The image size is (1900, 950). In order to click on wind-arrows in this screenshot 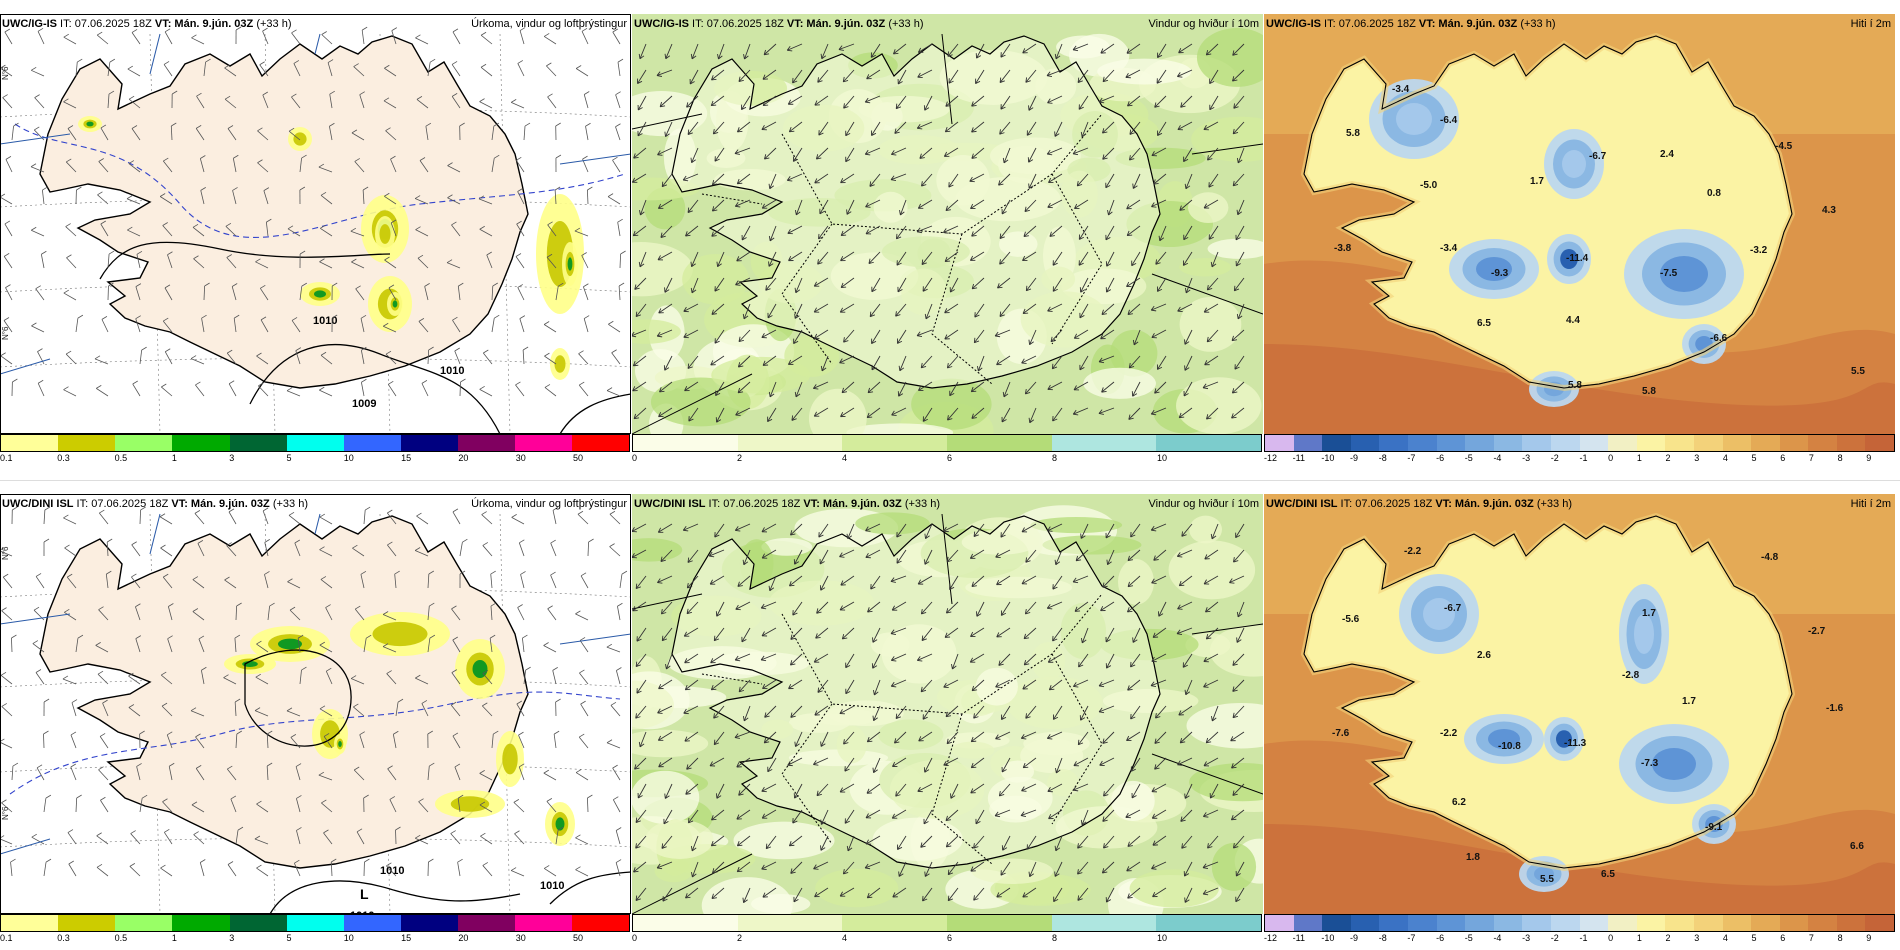, I will do `click(938, 713)`.